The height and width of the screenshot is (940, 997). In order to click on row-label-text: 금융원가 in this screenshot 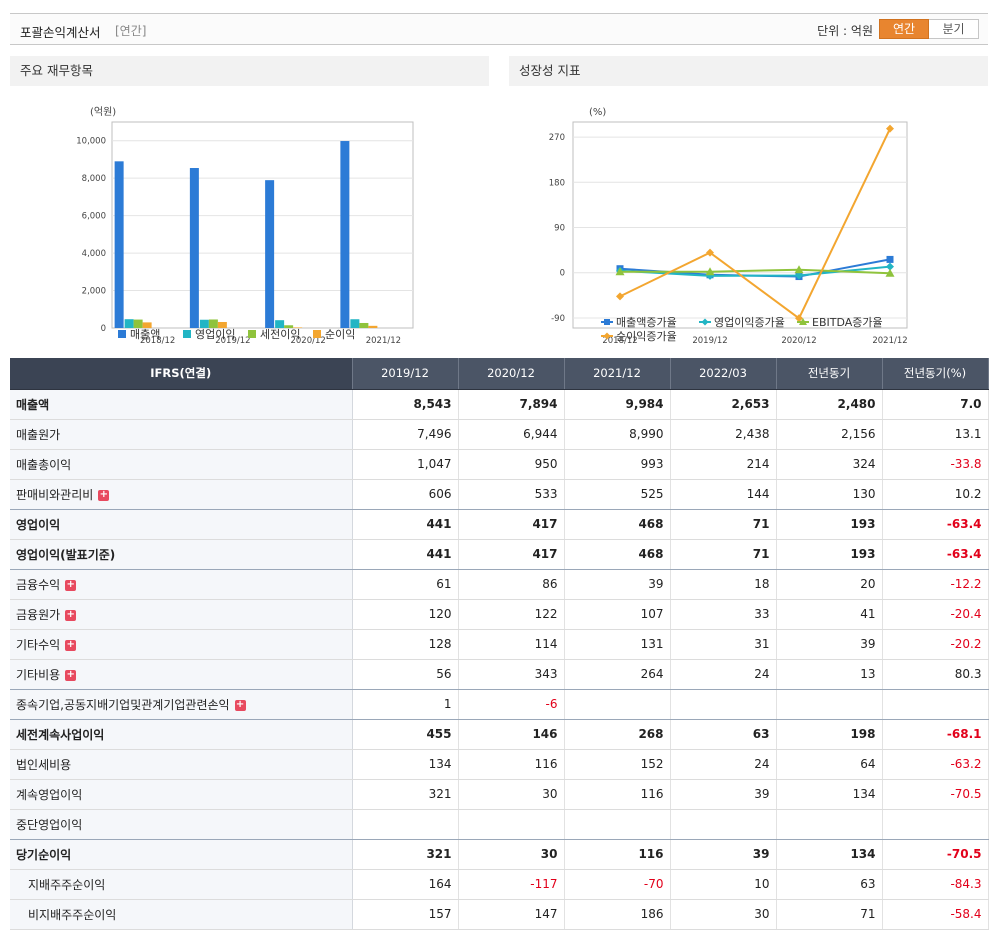, I will do `click(38, 614)`.